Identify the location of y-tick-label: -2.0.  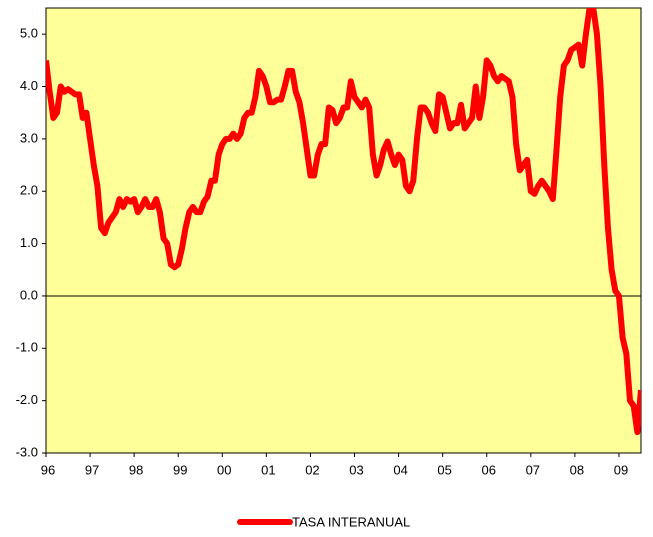
(27, 399).